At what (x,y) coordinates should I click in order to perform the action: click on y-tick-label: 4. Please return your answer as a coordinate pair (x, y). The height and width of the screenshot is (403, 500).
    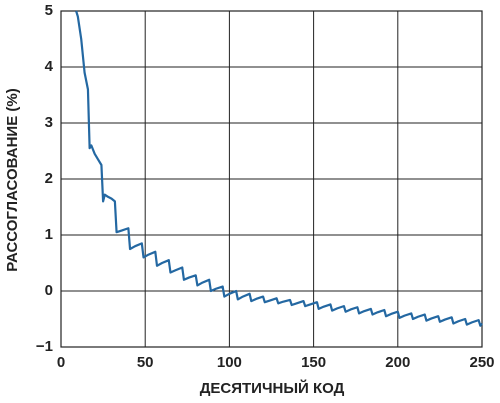
    Looking at the image, I should click on (49, 66).